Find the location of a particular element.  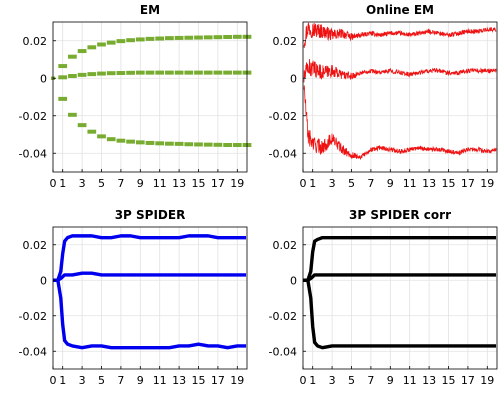

x-tick-label: 7 is located at coordinates (370, 380).